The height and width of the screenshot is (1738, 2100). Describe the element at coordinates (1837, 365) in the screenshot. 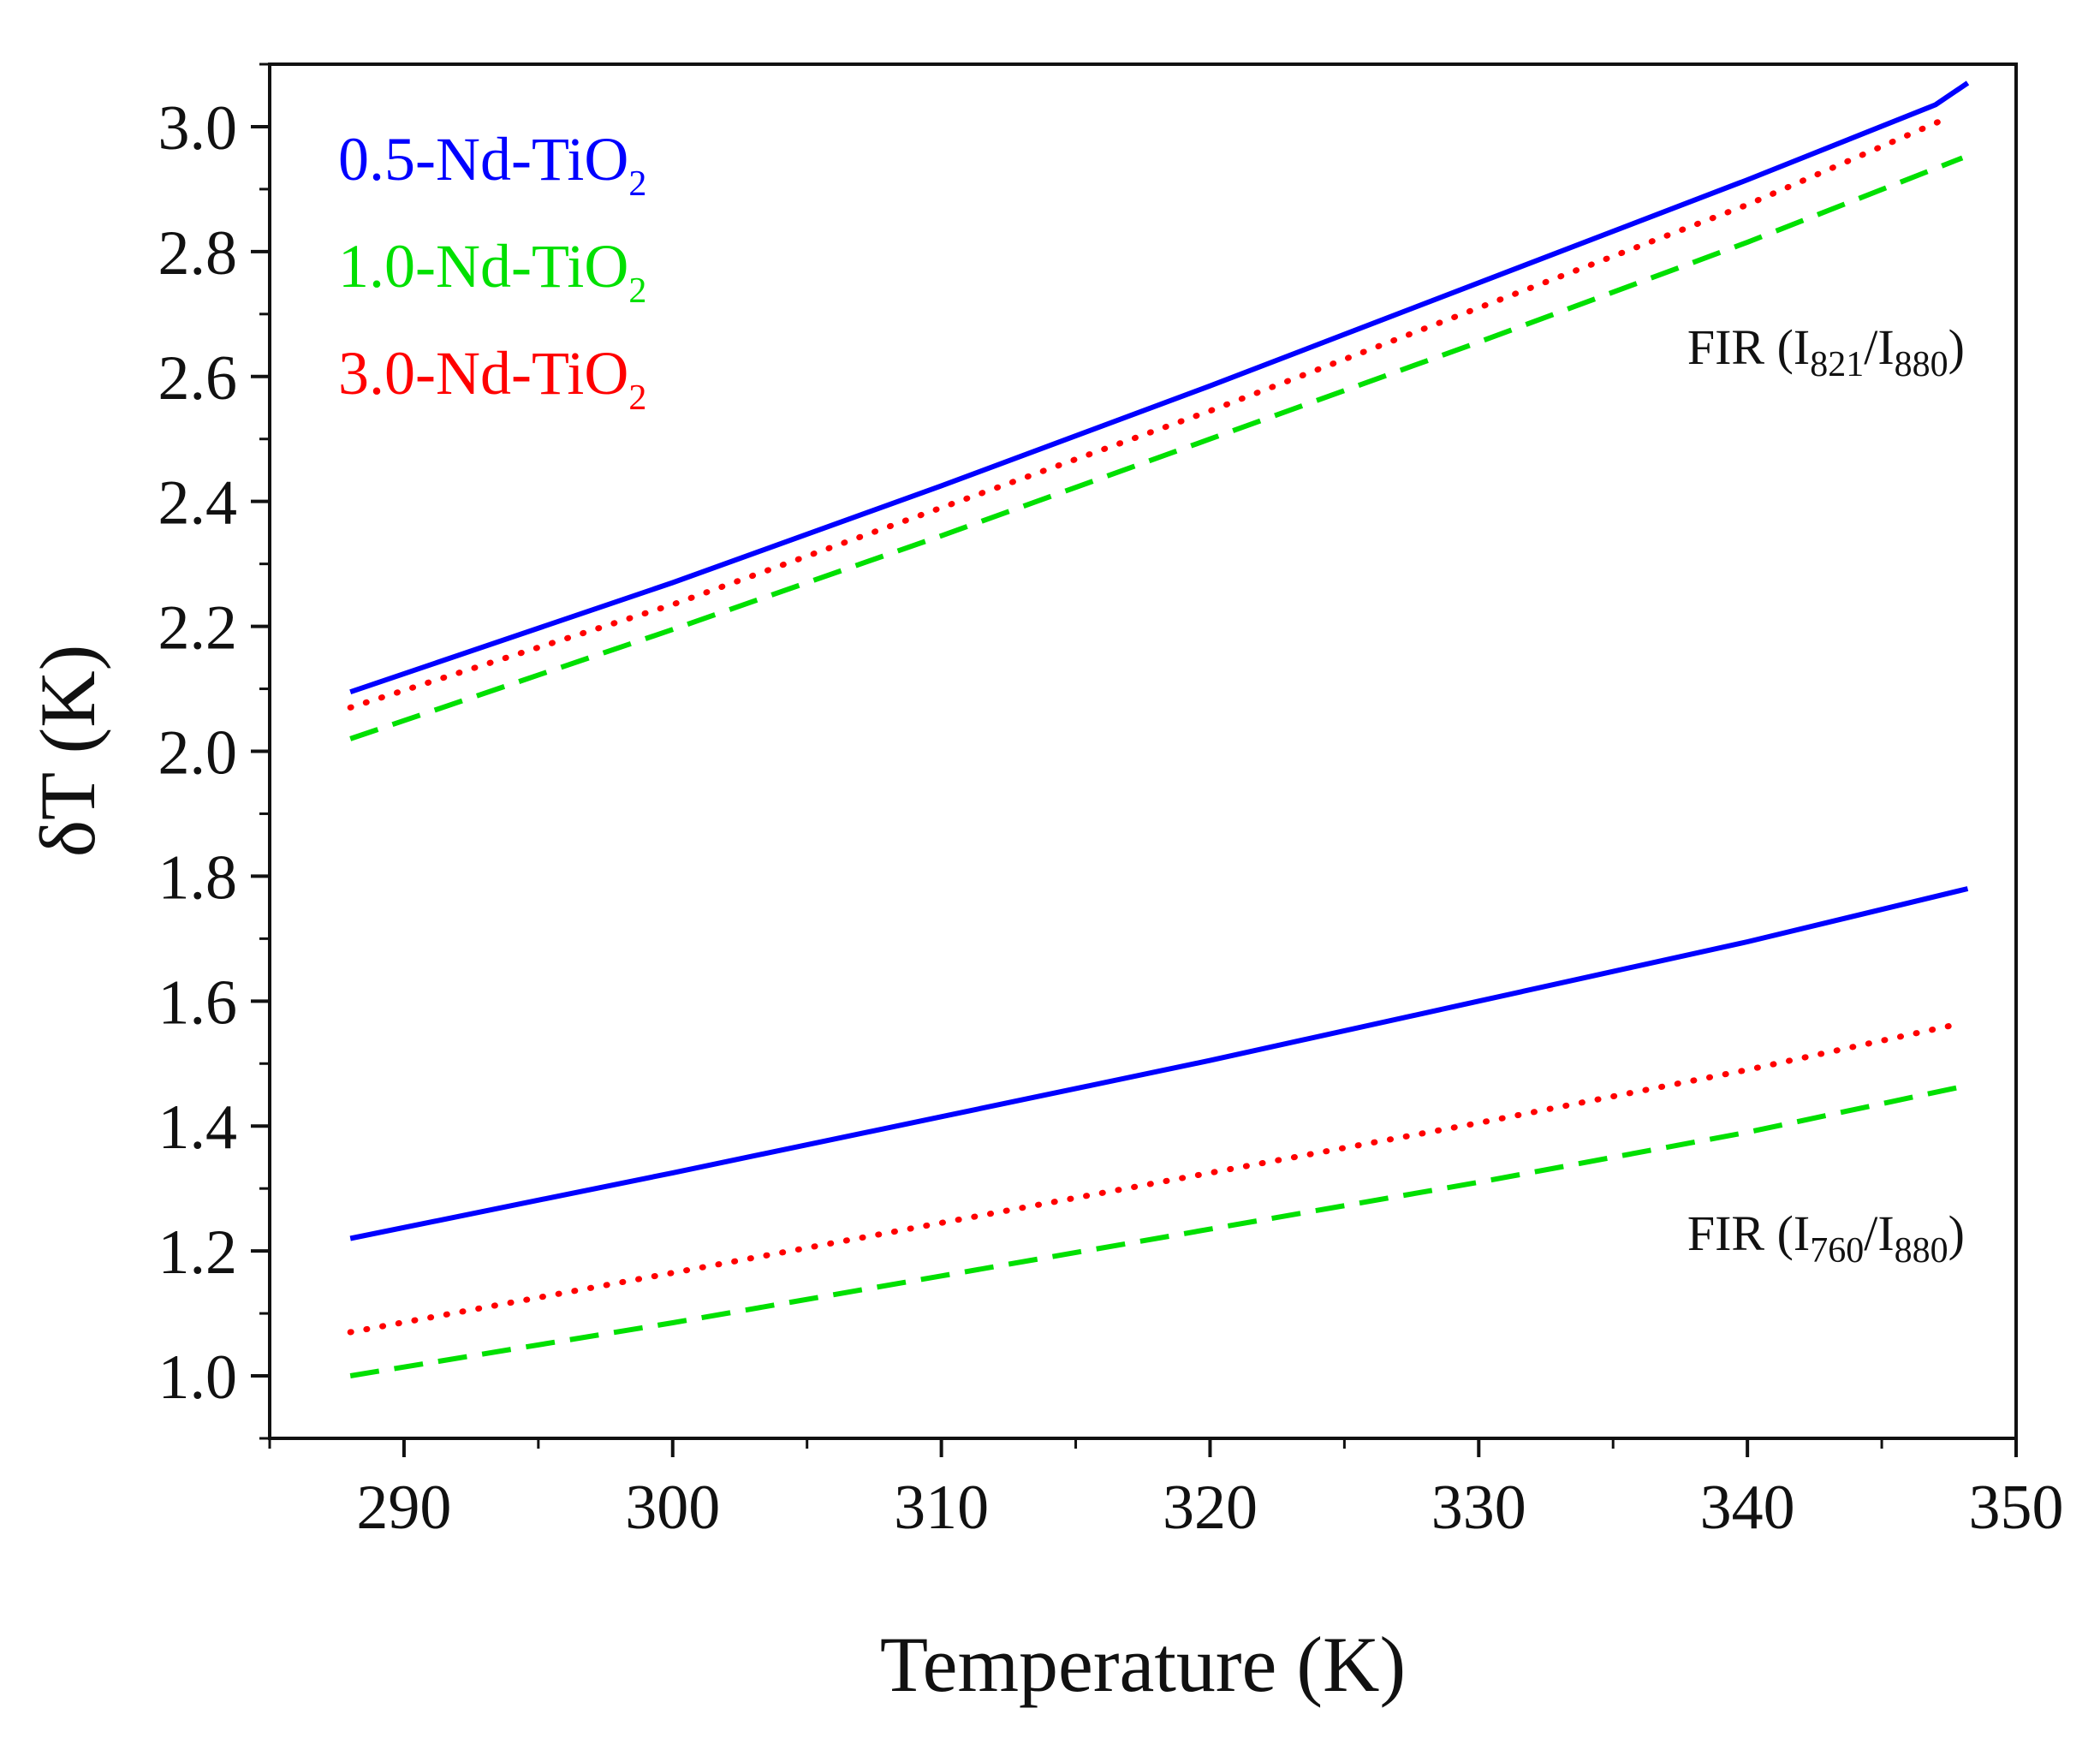

I see `annotation-upper-sub1: 821` at that location.